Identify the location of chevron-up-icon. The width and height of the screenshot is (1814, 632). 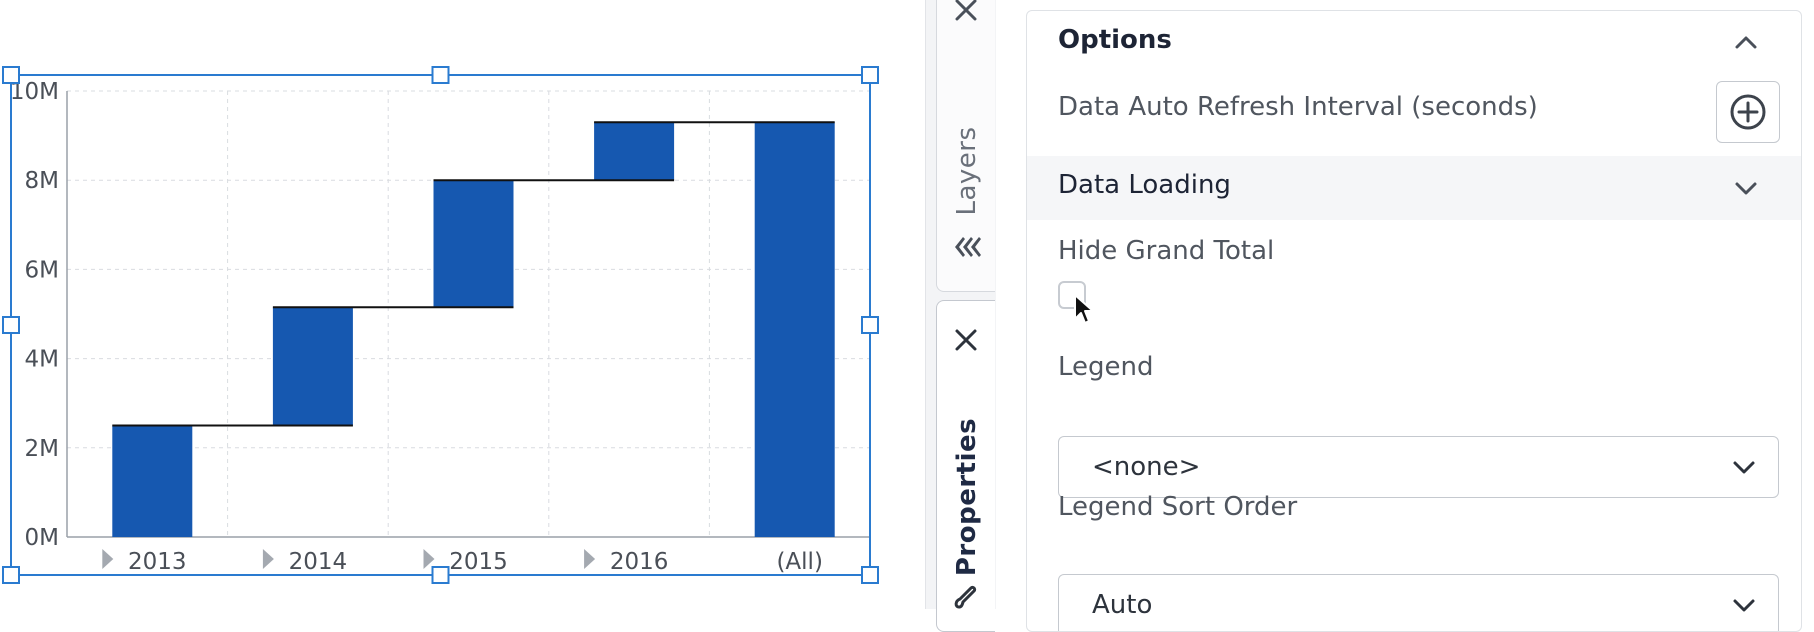
(1746, 43).